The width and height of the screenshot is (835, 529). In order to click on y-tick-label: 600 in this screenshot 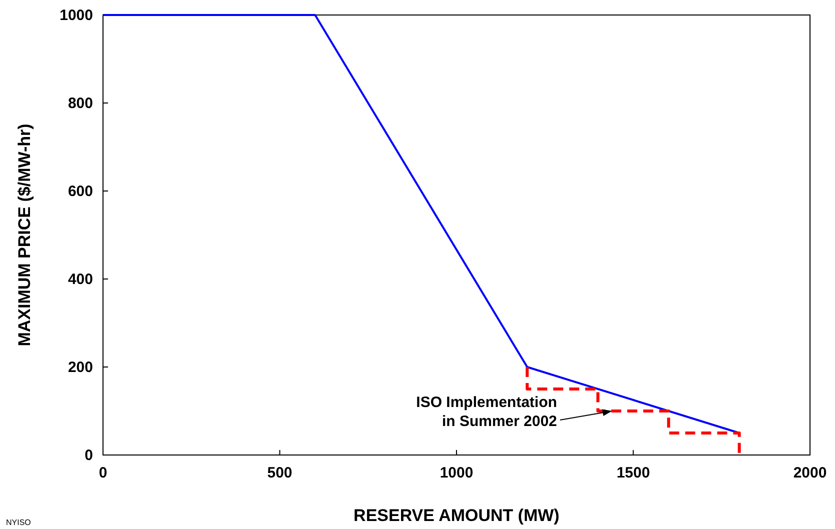, I will do `click(80, 191)`.